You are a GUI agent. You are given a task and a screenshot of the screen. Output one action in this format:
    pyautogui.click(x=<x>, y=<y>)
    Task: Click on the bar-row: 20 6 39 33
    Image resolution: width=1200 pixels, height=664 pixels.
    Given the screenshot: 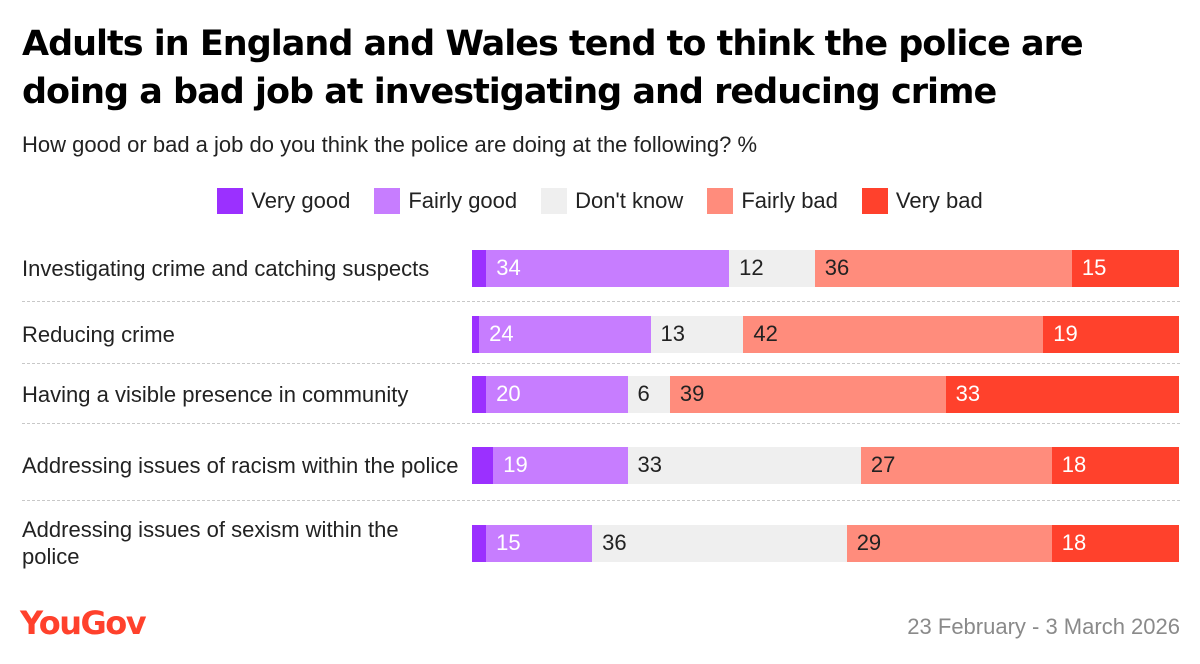 What is the action you would take?
    pyautogui.click(x=825, y=394)
    